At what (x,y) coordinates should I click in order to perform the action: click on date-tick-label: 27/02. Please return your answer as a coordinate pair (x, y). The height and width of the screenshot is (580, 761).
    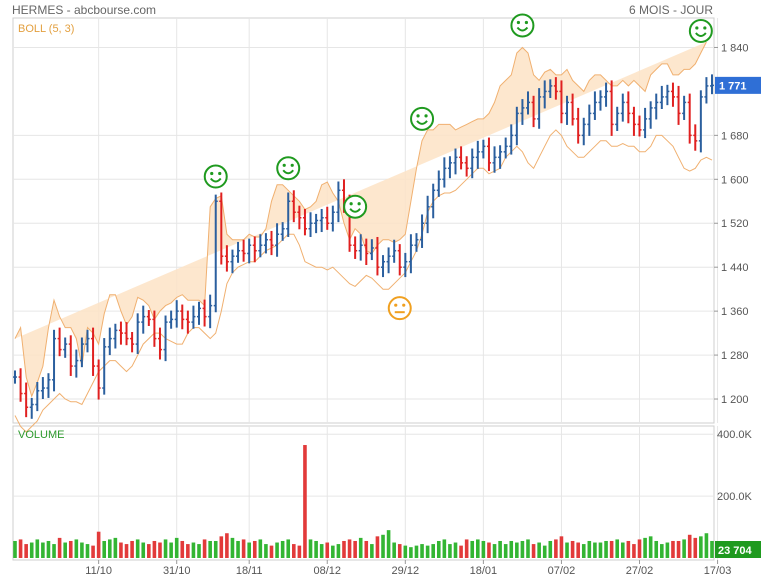
    Looking at the image, I should click on (640, 571).